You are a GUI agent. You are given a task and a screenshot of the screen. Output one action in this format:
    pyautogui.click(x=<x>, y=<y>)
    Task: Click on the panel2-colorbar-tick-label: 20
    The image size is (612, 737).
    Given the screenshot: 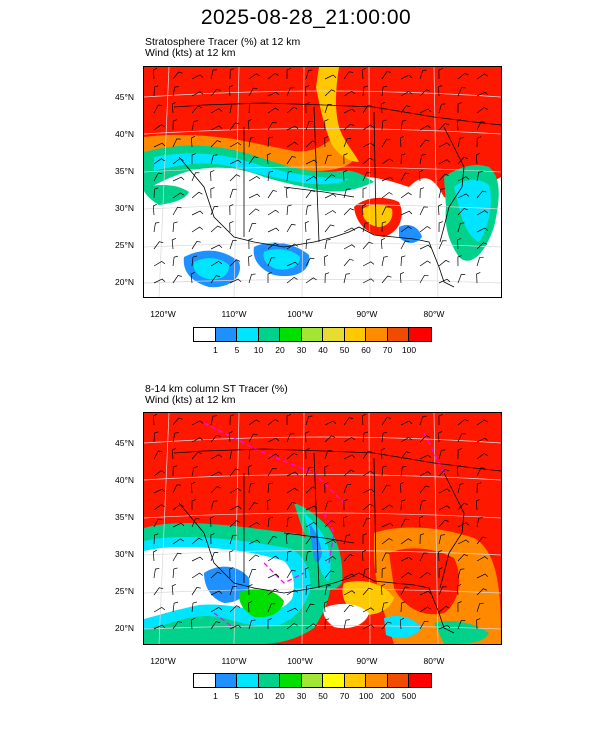 What is the action you would take?
    pyautogui.click(x=280, y=696)
    